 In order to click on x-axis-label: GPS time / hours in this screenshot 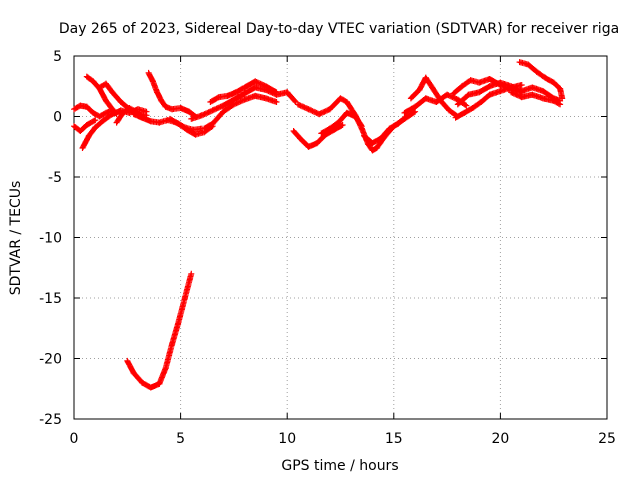, I will do `click(339, 466)`.